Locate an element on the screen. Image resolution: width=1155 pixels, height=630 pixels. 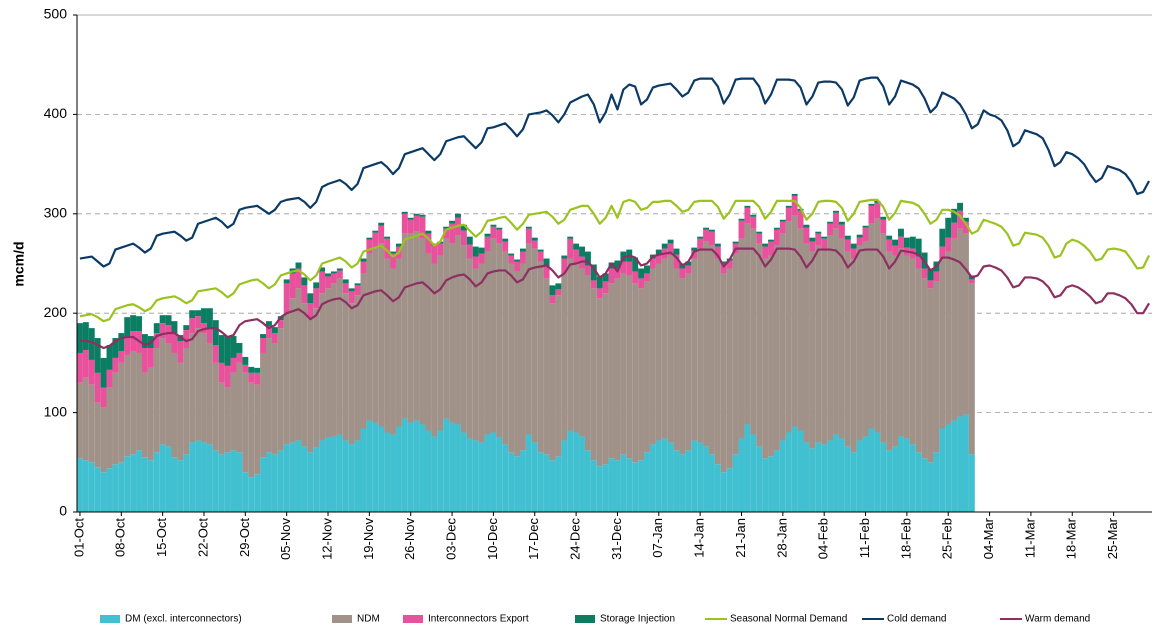
x-tick-label: 21-Jan is located at coordinates (740, 538).